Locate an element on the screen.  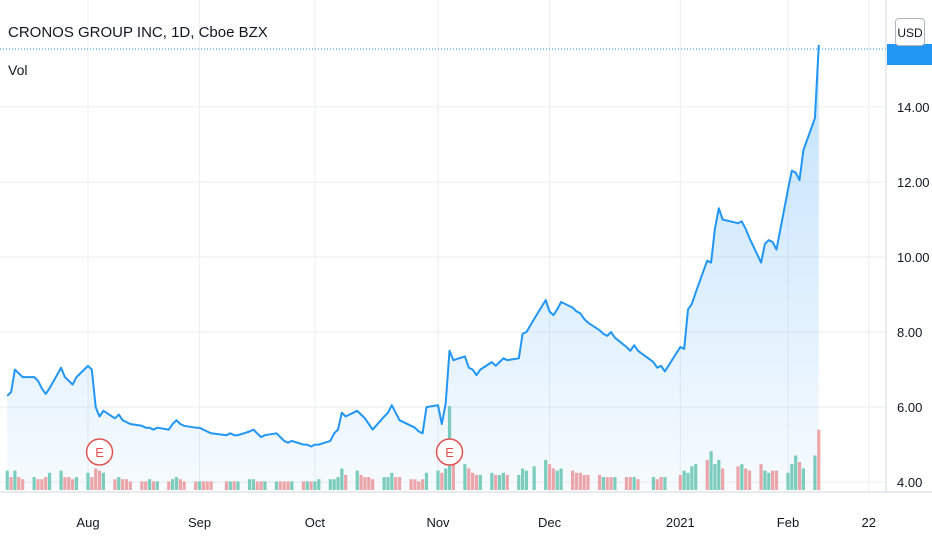
x-tick-label: 22 is located at coordinates (869, 522).